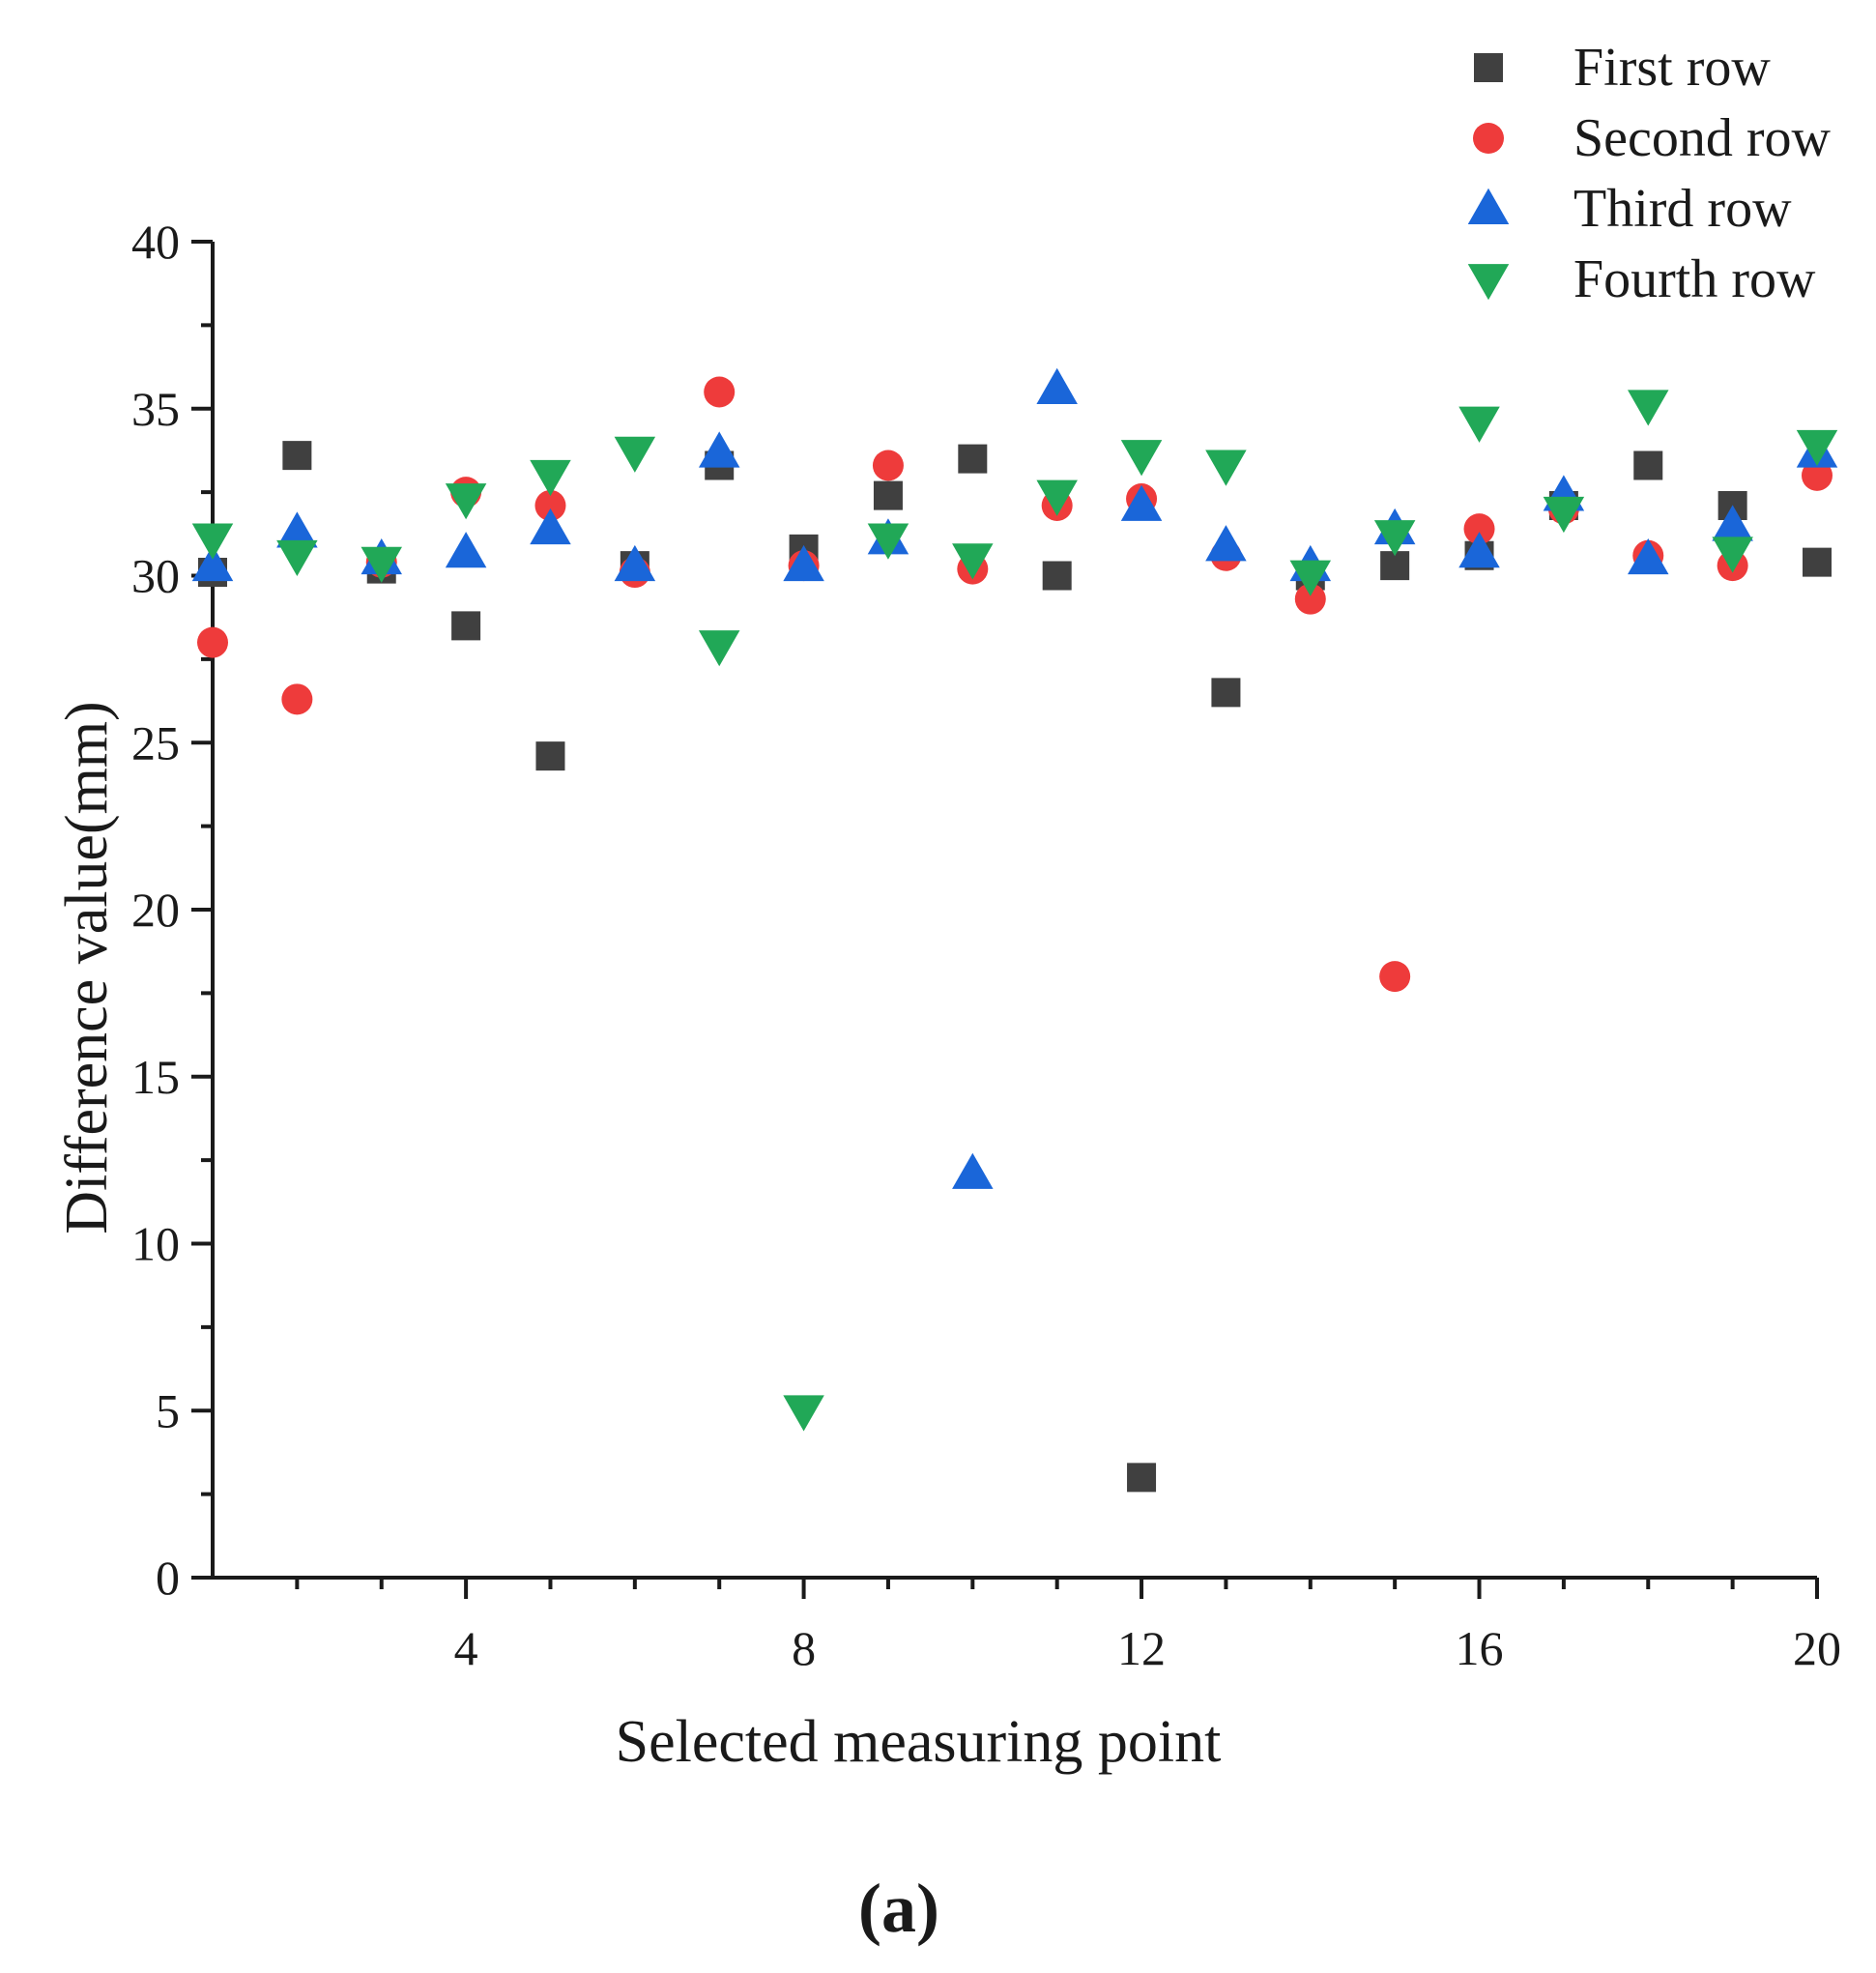 The height and width of the screenshot is (1973, 1876). I want to click on x-axis-title: Selected measuring point, so click(919, 1742).